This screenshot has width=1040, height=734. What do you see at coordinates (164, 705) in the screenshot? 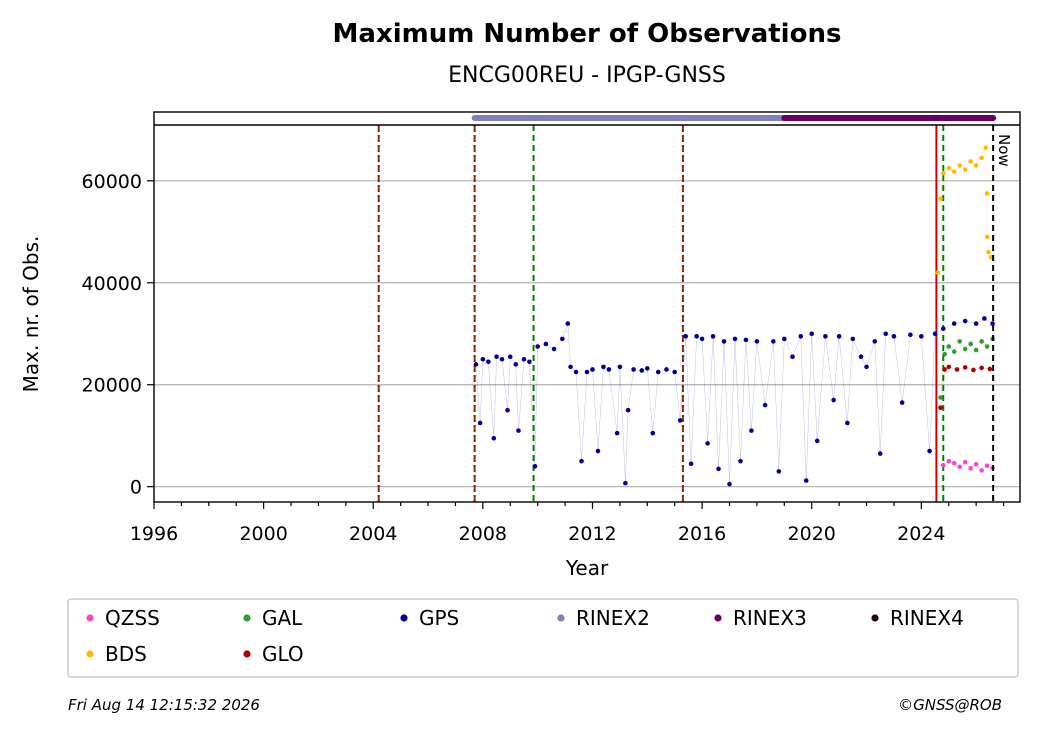
I see `footer-timestamp: Fri Aug 14 12:15:32 2026` at bounding box center [164, 705].